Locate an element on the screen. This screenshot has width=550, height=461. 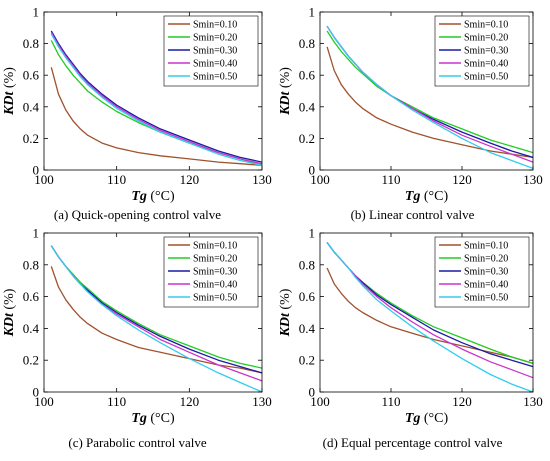
caption-d: (d) Equal percentage control valve is located at coordinates (412, 442).